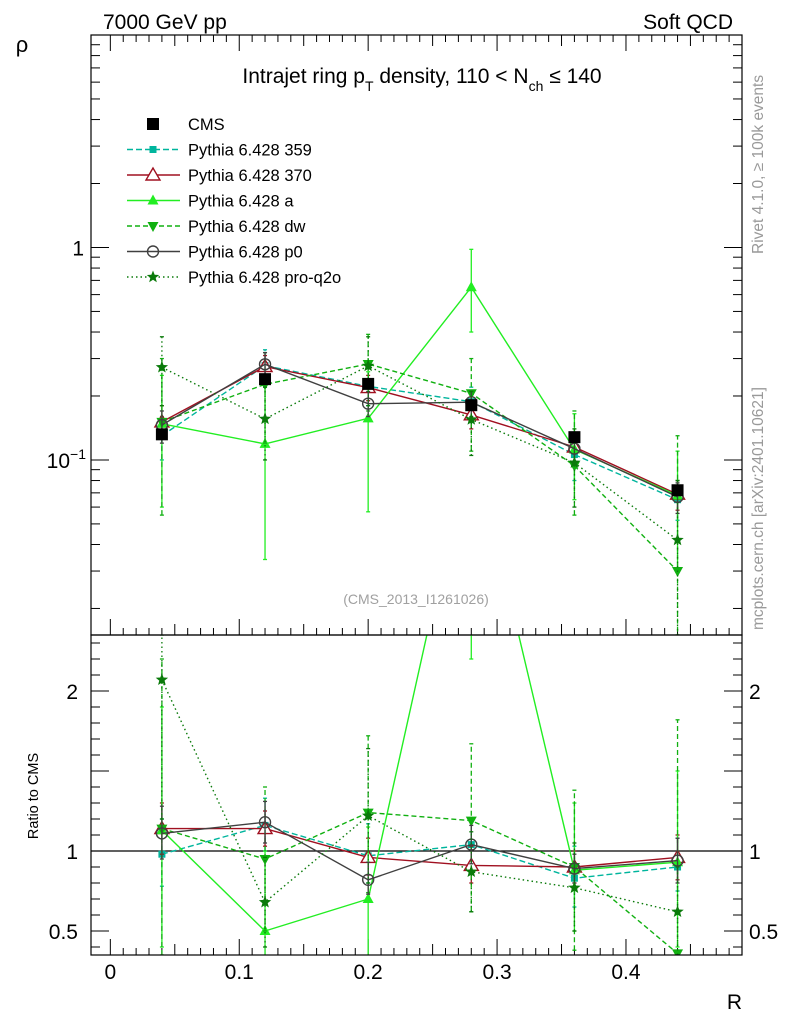 The image size is (786, 1024). I want to click on x-tick-label: 0.3, so click(496, 972).